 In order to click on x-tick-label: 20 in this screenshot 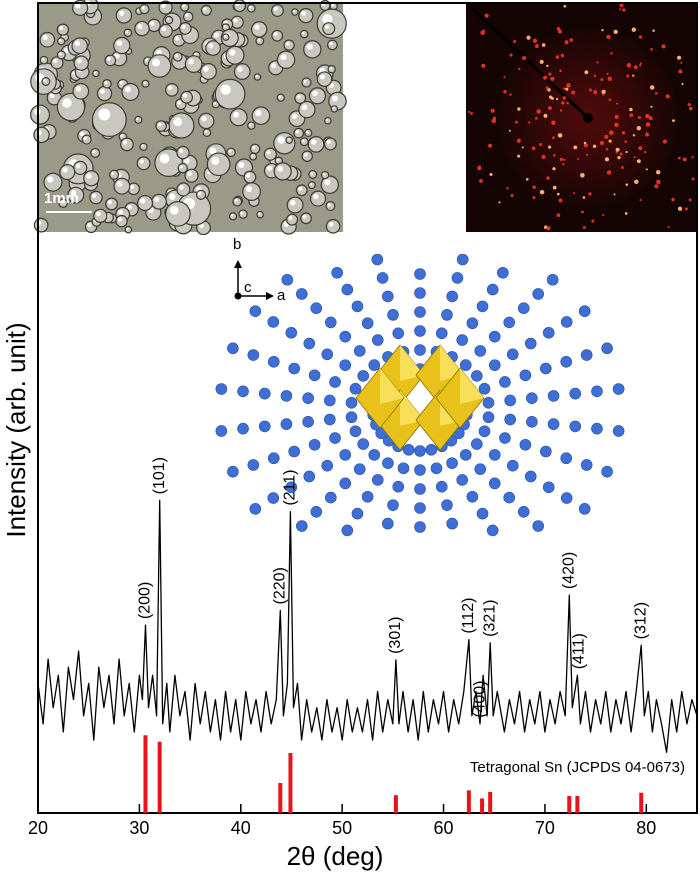, I will do `click(38, 828)`.